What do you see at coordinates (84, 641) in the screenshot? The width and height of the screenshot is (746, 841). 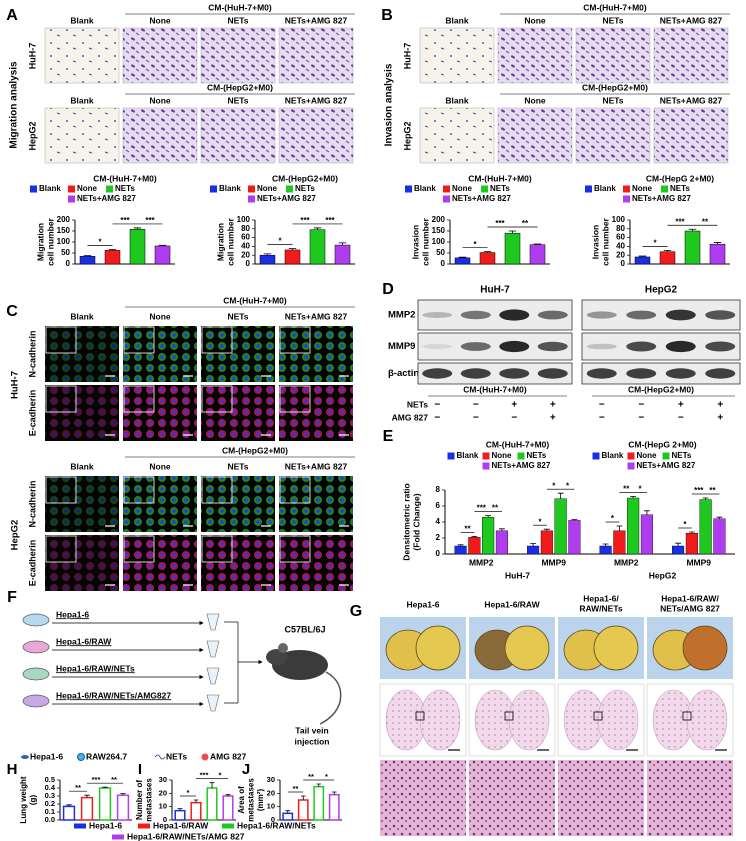 I see `group-label: Hepa1-6/RAW` at bounding box center [84, 641].